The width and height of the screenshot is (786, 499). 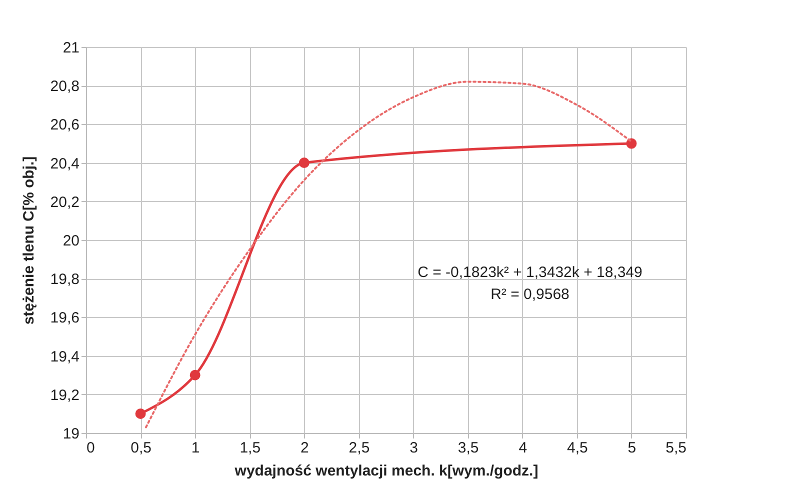 What do you see at coordinates (71, 434) in the screenshot?
I see `y-tick-label: 19` at bounding box center [71, 434].